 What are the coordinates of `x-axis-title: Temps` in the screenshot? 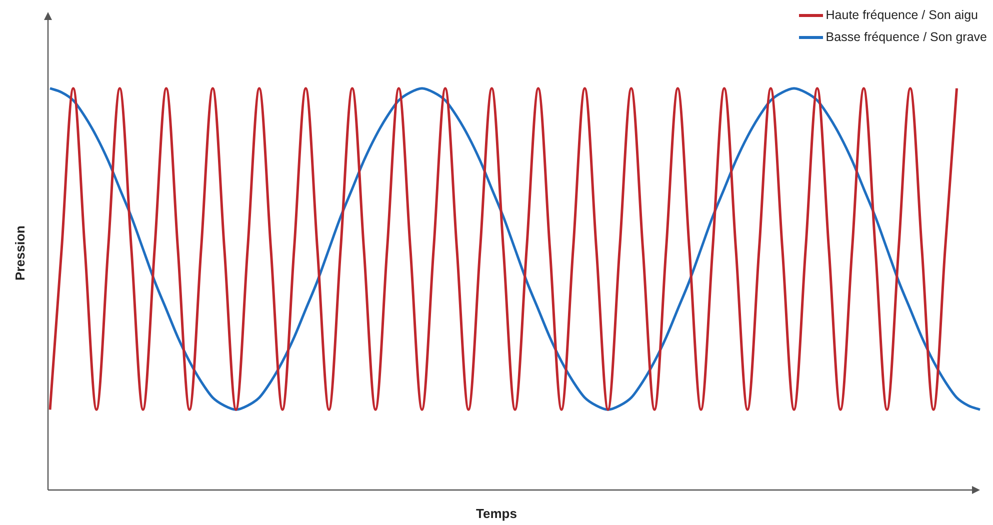 It's located at (496, 513).